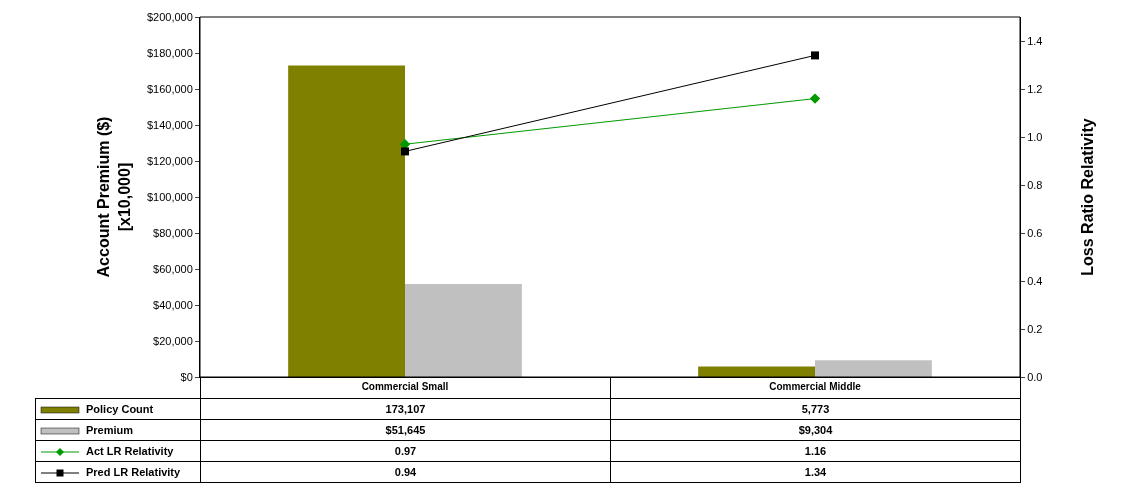  Describe the element at coordinates (815, 472) in the screenshot. I see `data-label: 1.34` at that location.